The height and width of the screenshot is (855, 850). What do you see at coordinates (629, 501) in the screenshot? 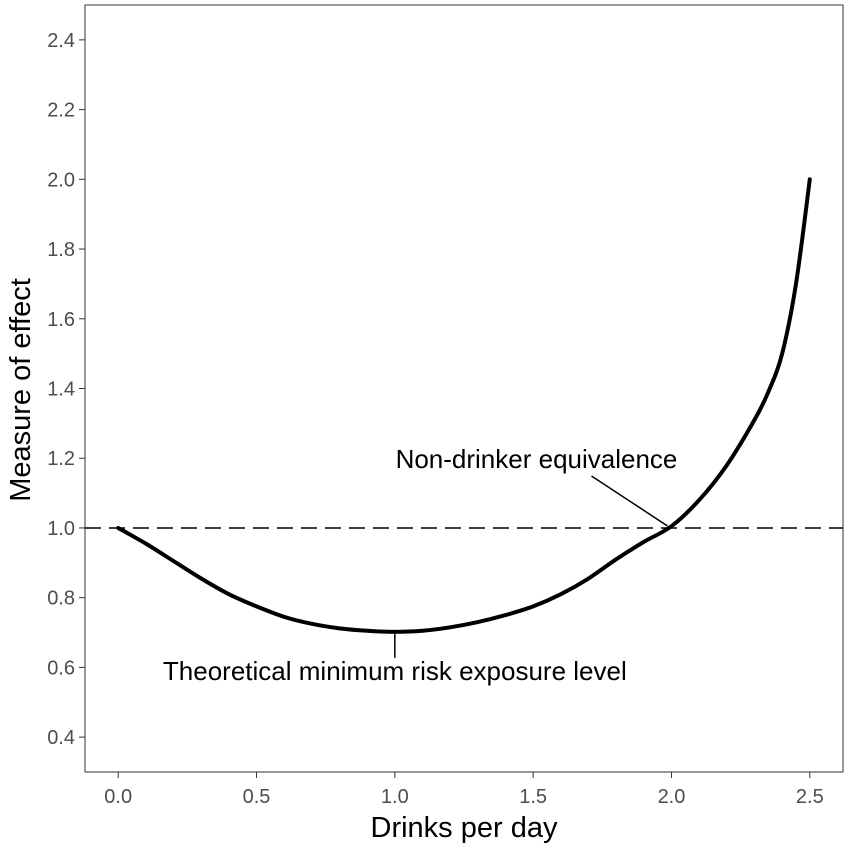
I see `annotation-leader-nondrinker` at bounding box center [629, 501].